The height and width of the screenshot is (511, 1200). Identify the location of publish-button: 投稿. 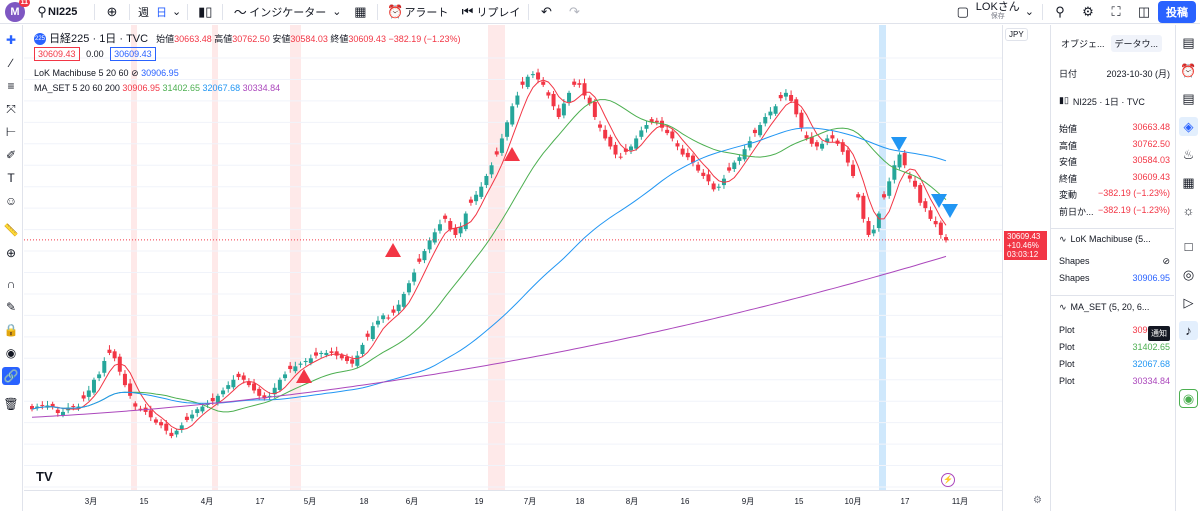
(1177, 11).